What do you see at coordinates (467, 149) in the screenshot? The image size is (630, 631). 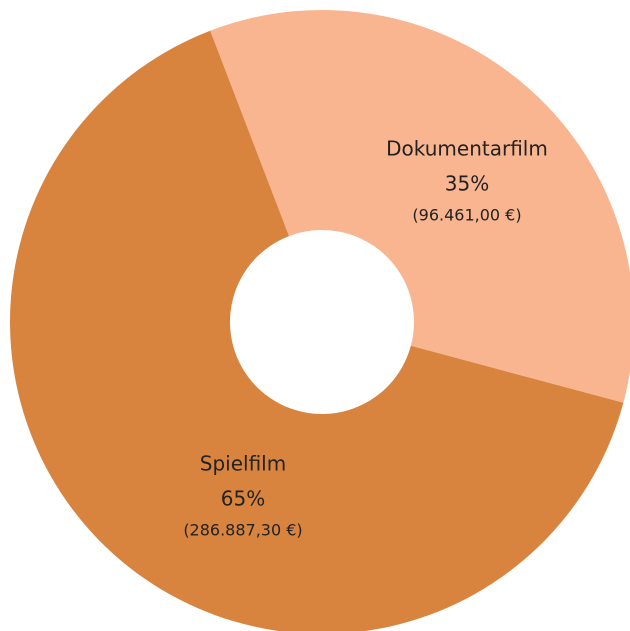 I see `slice-label: Dokumentarfilm` at bounding box center [467, 149].